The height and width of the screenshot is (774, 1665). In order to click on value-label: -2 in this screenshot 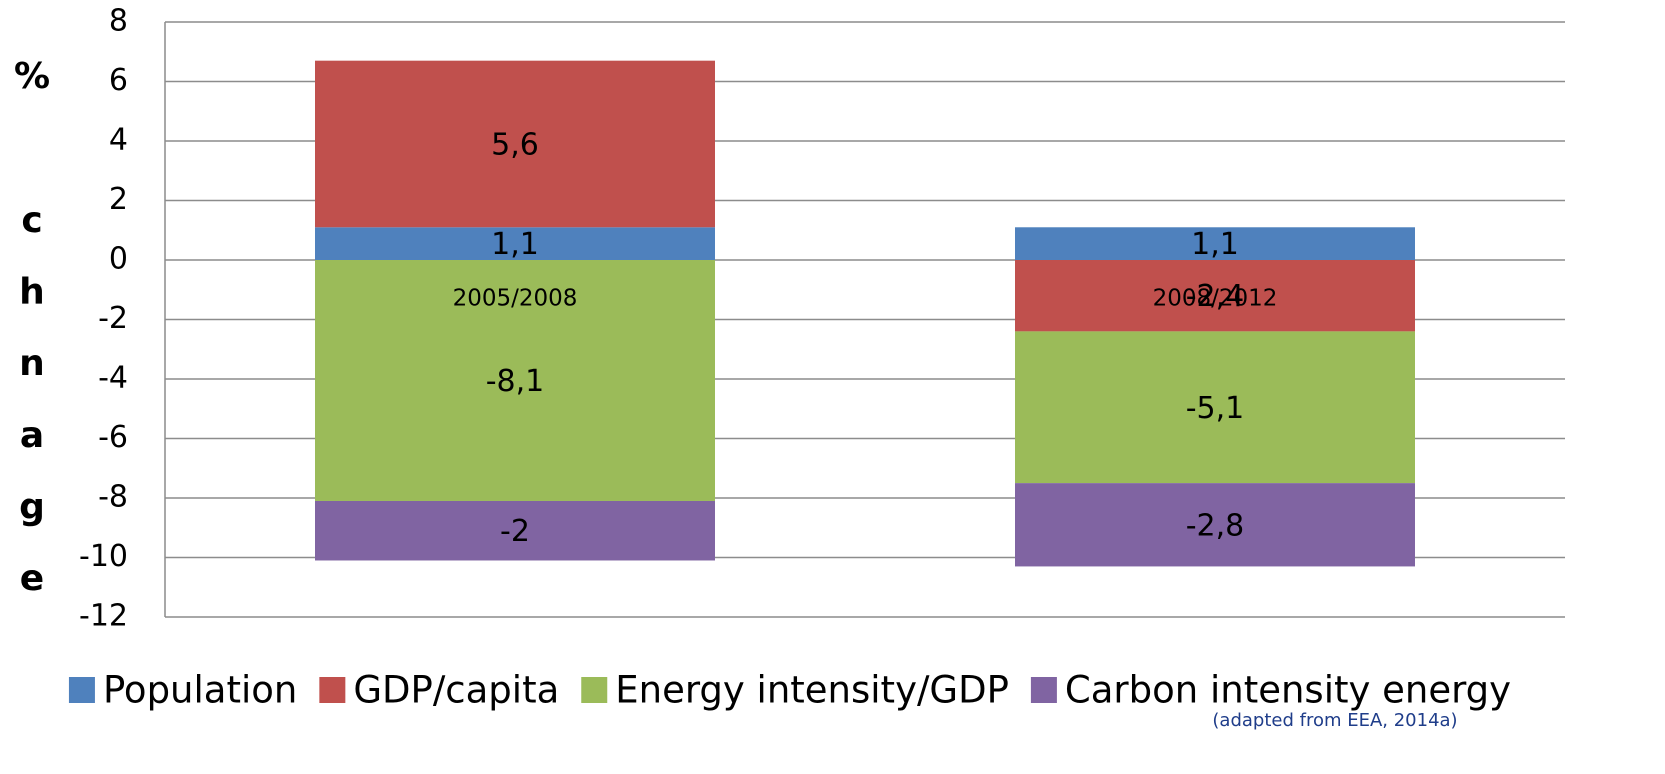, I will do `click(515, 531)`.